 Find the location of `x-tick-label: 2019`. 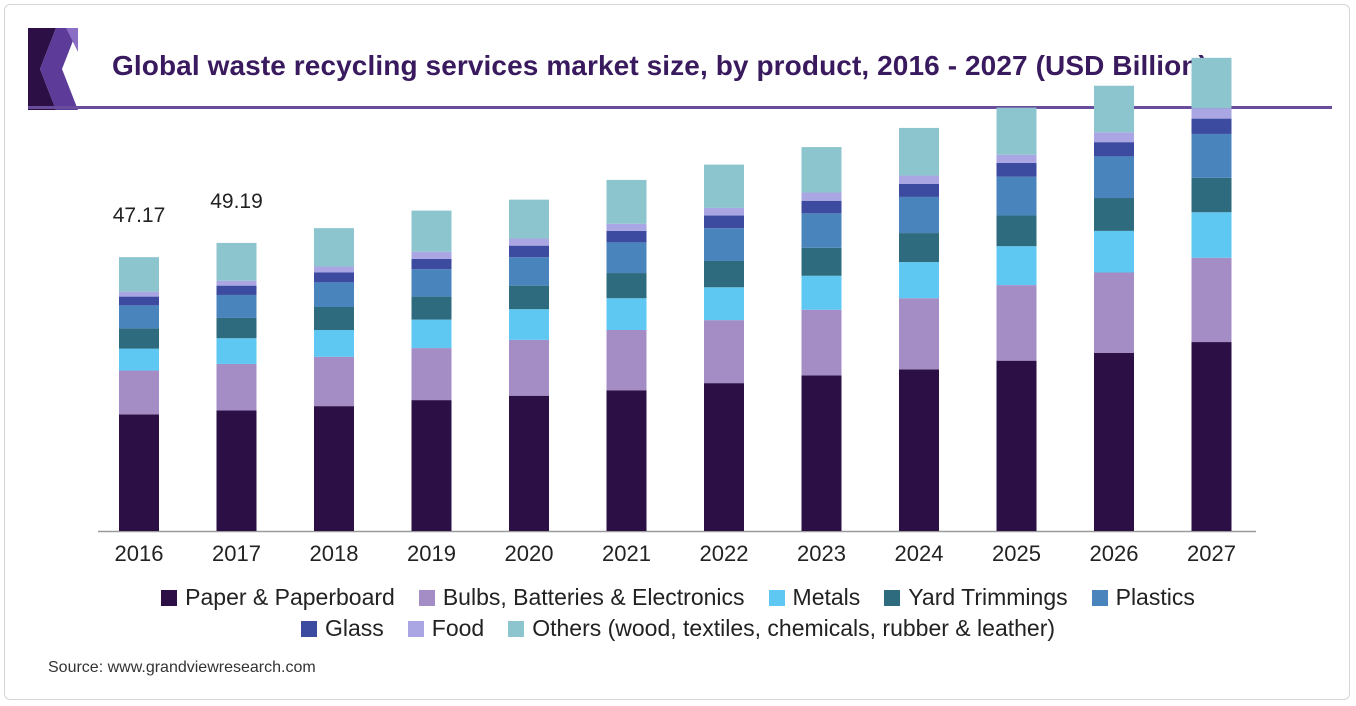

x-tick-label: 2019 is located at coordinates (431, 553).